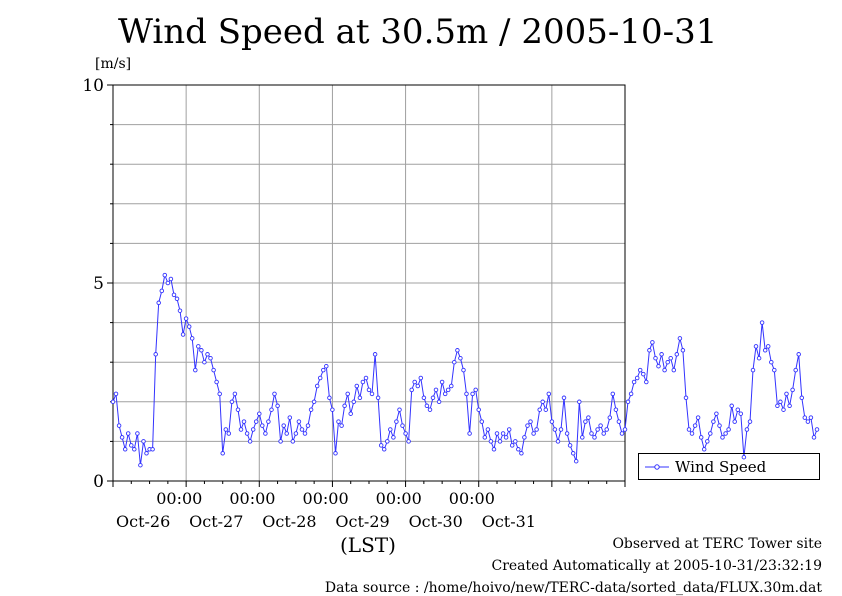 This screenshot has height=596, width=842. Describe the element at coordinates (362, 521) in the screenshot. I see `x-date-label: Oct-29` at that location.